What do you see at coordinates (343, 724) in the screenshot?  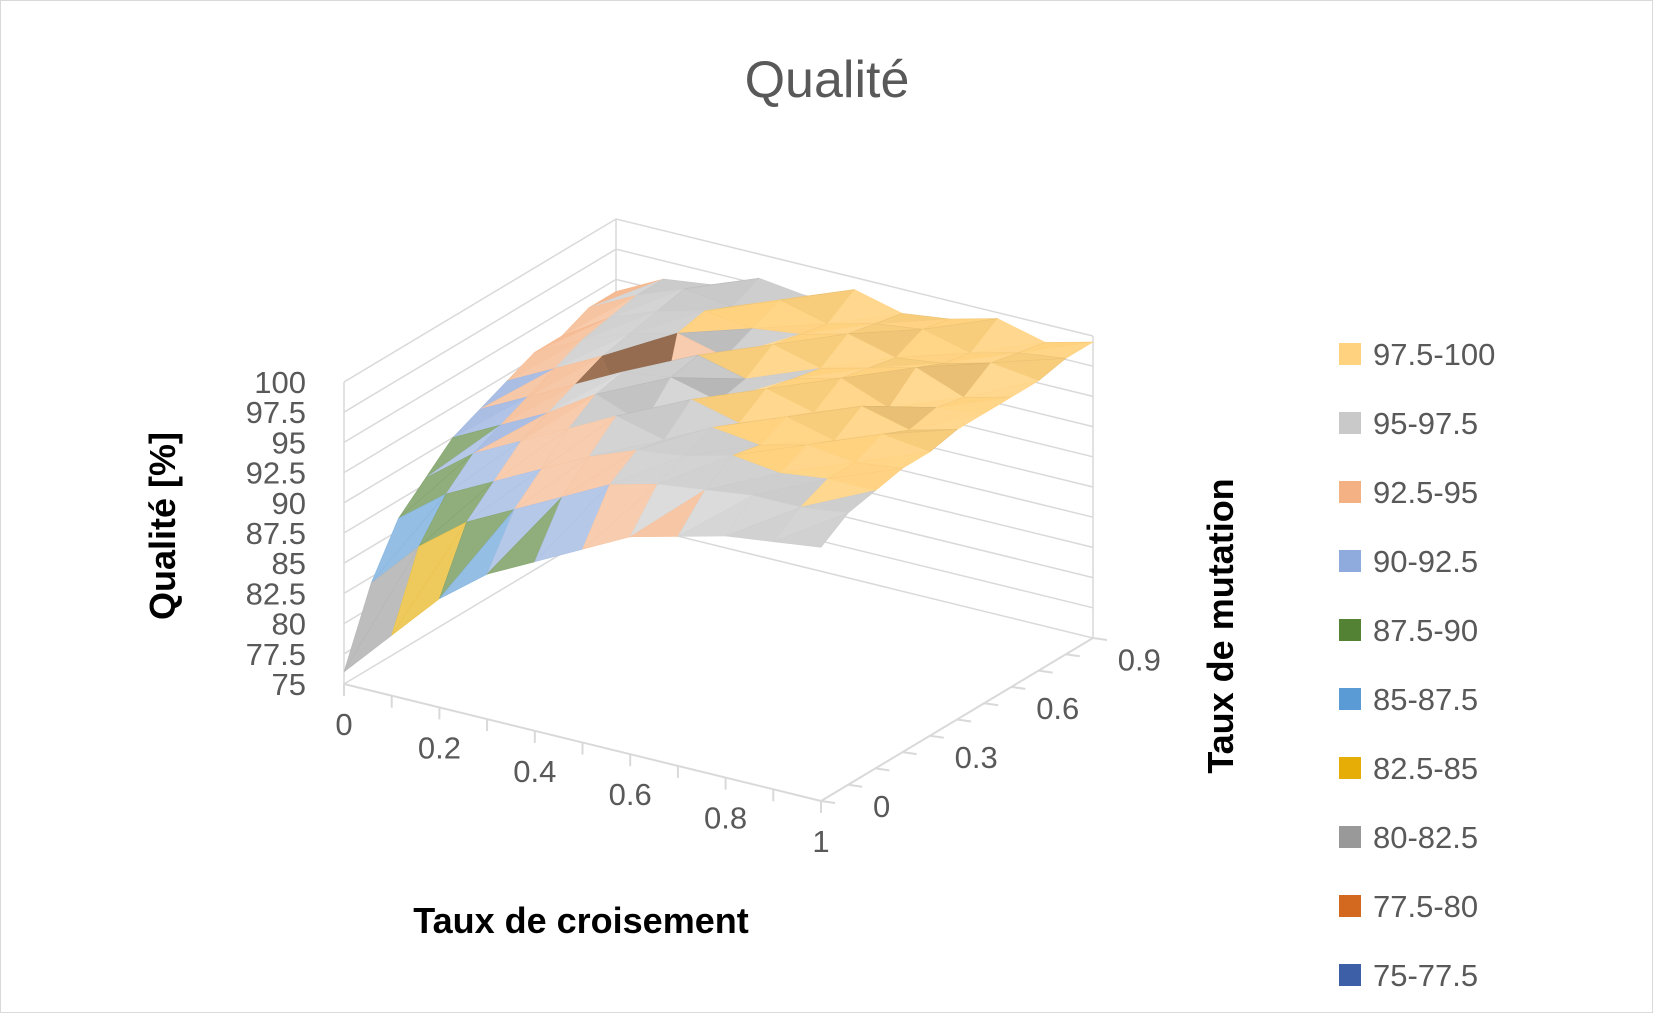 I see `x-tick-label: 0` at bounding box center [343, 724].